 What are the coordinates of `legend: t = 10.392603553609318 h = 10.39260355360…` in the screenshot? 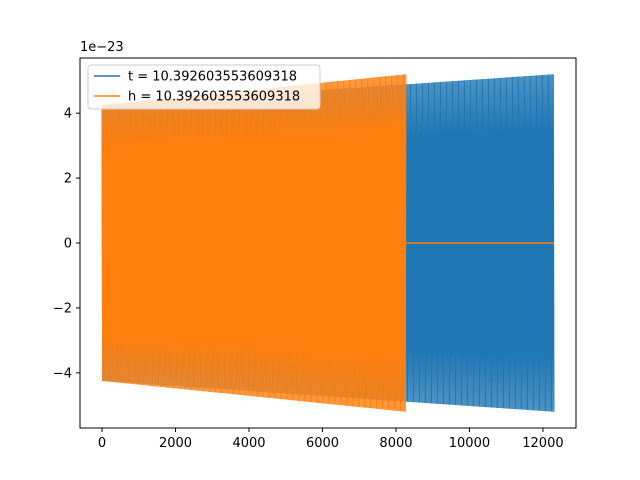 It's located at (204, 87).